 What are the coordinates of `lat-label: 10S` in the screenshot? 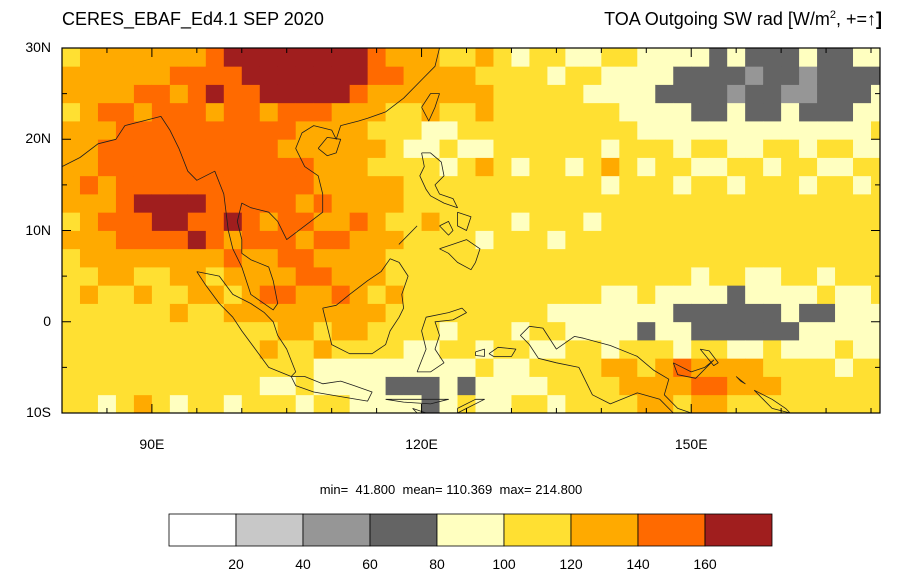 It's located at (38, 412).